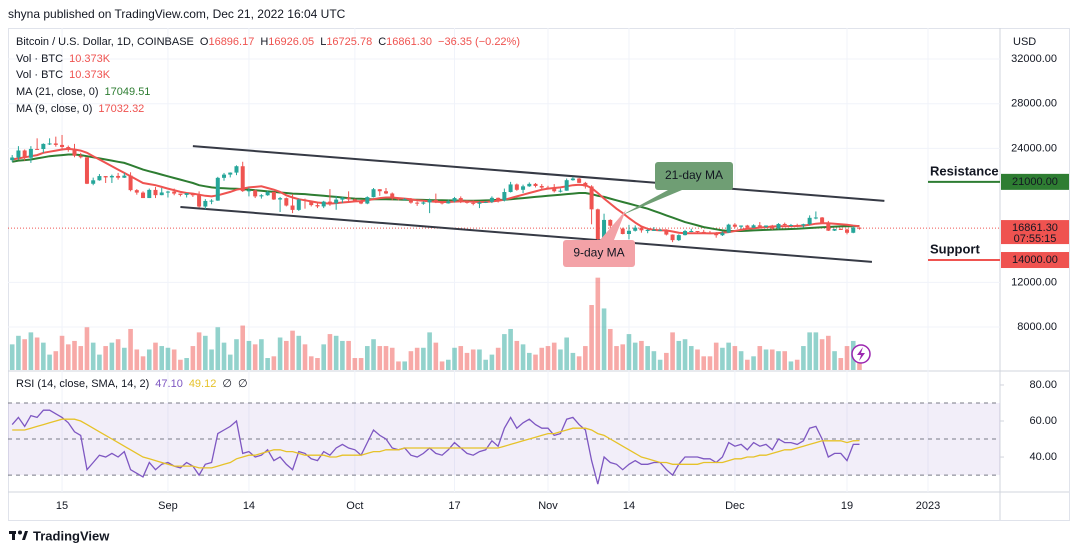 Image resolution: width=1078 pixels, height=554 pixels. What do you see at coordinates (409, 42) in the screenshot?
I see `legend-item: 16861.30` at bounding box center [409, 42].